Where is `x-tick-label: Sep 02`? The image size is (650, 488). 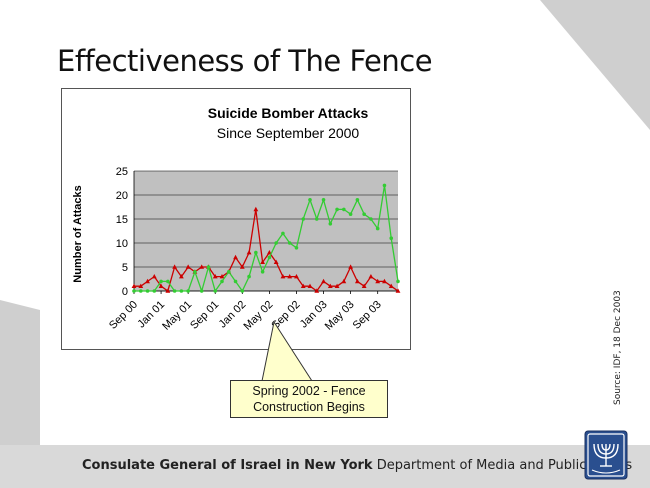 x-tick-label: Sep 02 is located at coordinates (285, 315).